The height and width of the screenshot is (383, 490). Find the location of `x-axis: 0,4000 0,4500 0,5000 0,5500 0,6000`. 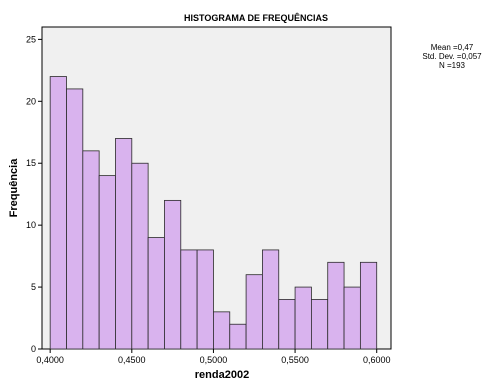

x-axis: 0,4000 0,4500 0,5000 0,5500 0,6000 is located at coordinates (213, 357).